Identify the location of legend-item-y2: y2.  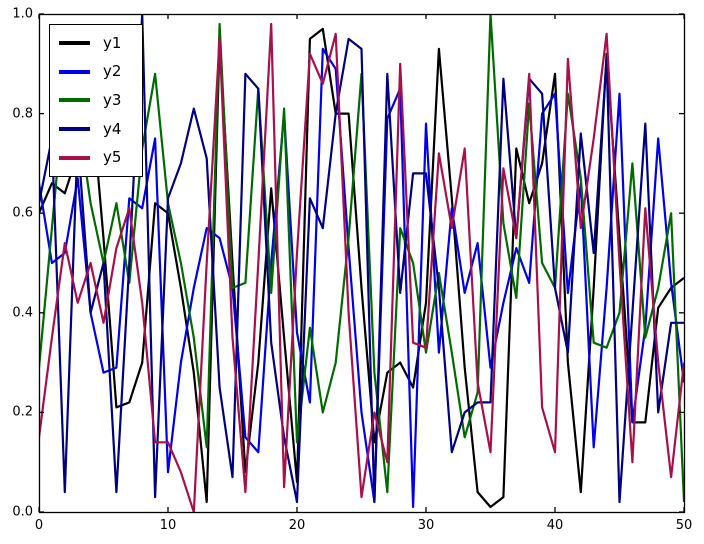
(100, 71).